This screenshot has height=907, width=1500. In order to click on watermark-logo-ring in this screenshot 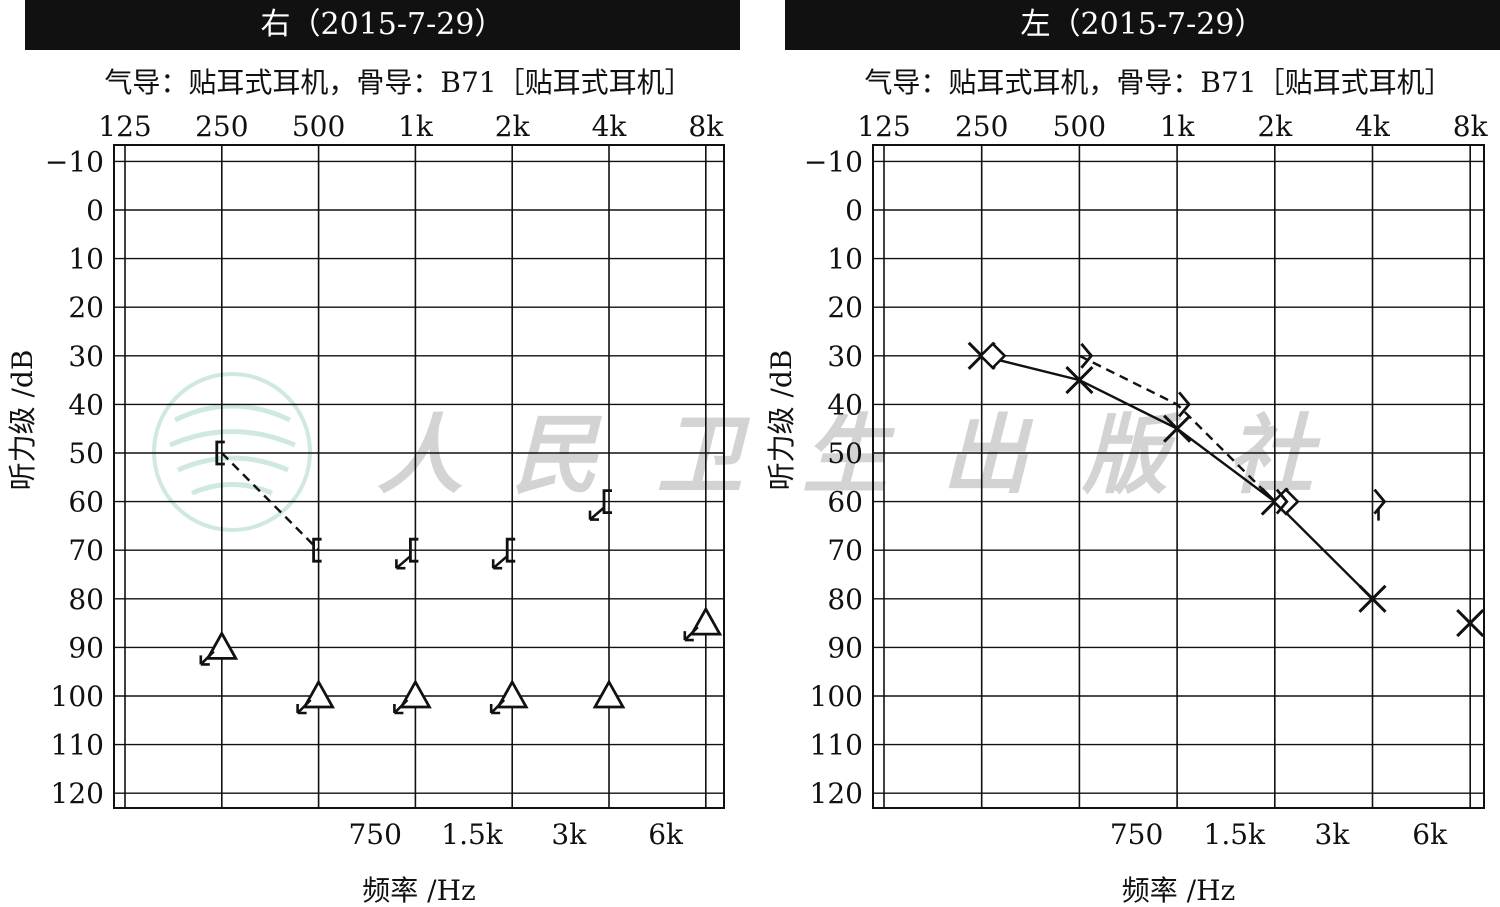, I will do `click(232, 452)`.